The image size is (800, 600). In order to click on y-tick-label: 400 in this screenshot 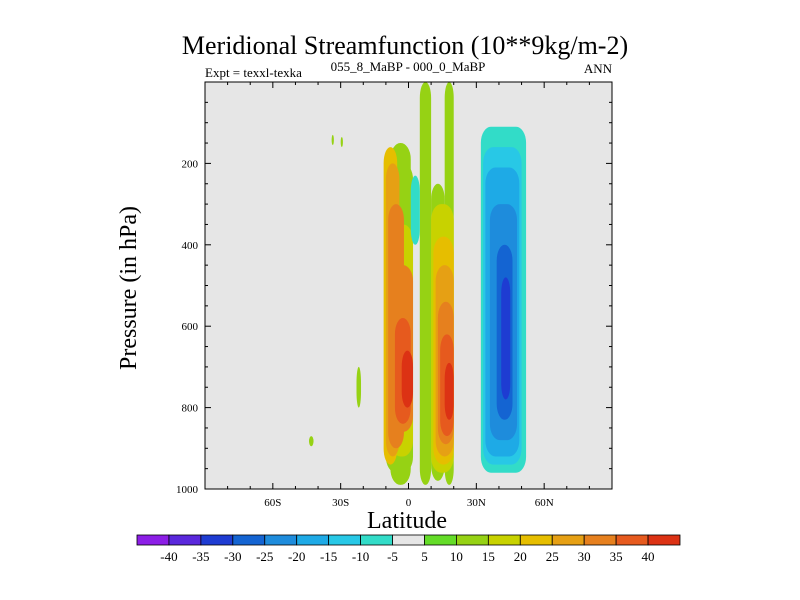, I will do `click(190, 246)`.